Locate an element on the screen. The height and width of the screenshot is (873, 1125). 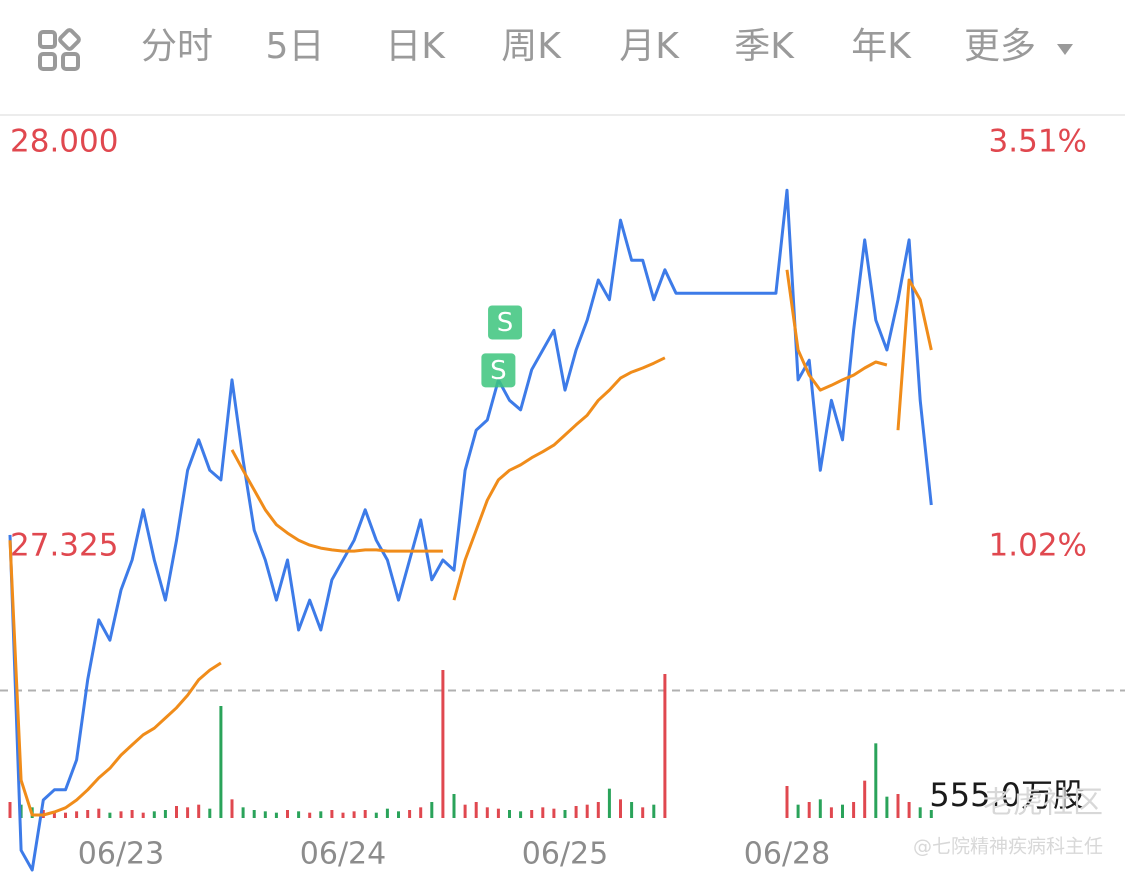
x-tick-label: 06/28 is located at coordinates (787, 854).